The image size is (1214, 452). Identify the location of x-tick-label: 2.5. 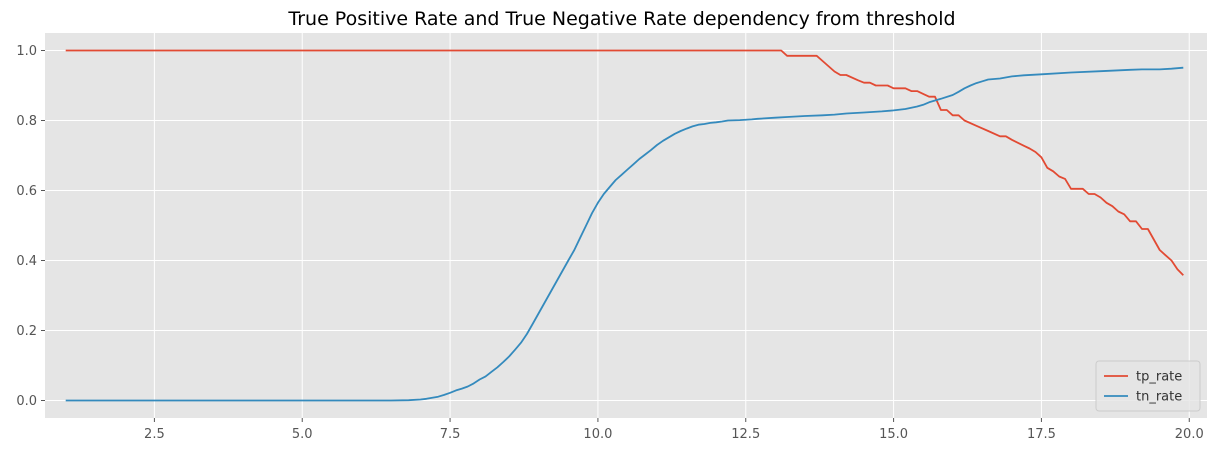
(154, 434).